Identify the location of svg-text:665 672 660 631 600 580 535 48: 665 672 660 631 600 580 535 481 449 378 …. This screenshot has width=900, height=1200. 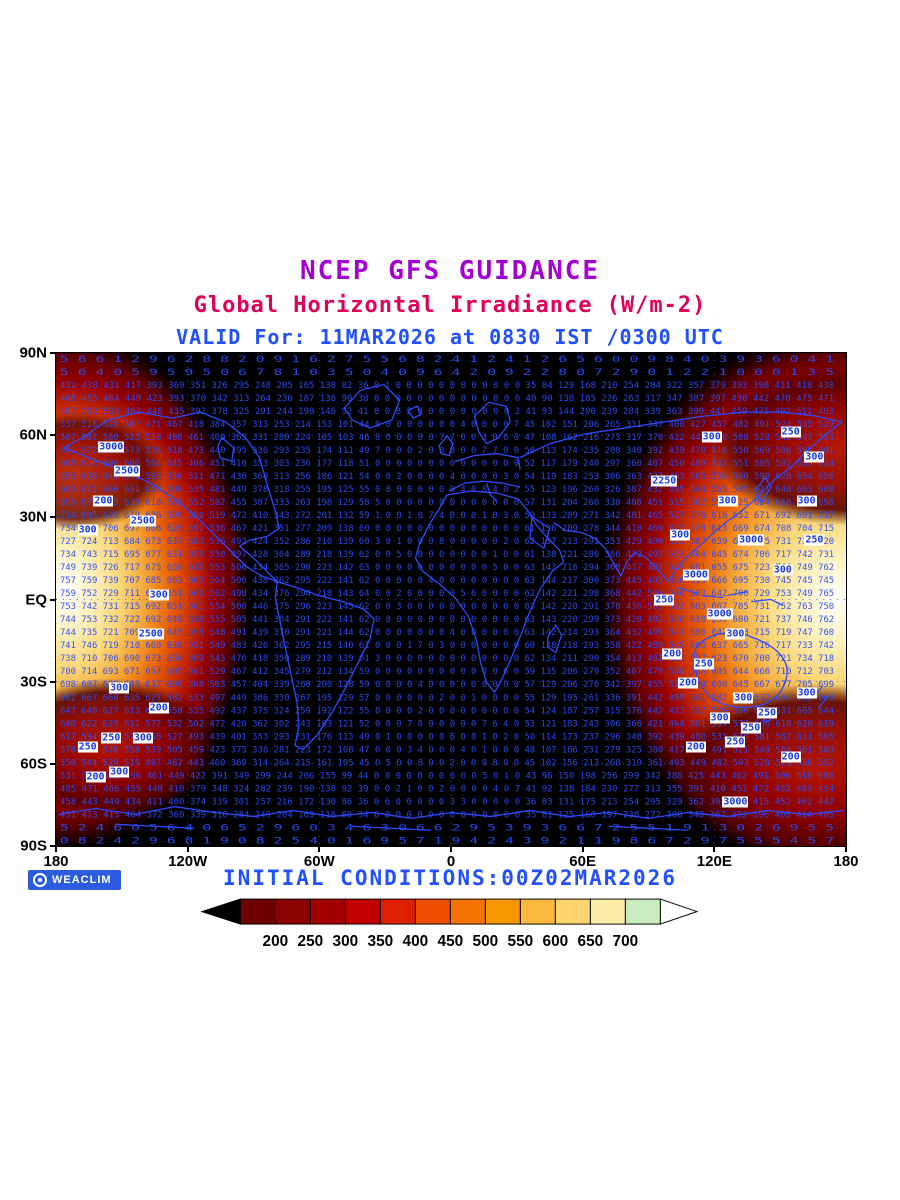
(447, 489).